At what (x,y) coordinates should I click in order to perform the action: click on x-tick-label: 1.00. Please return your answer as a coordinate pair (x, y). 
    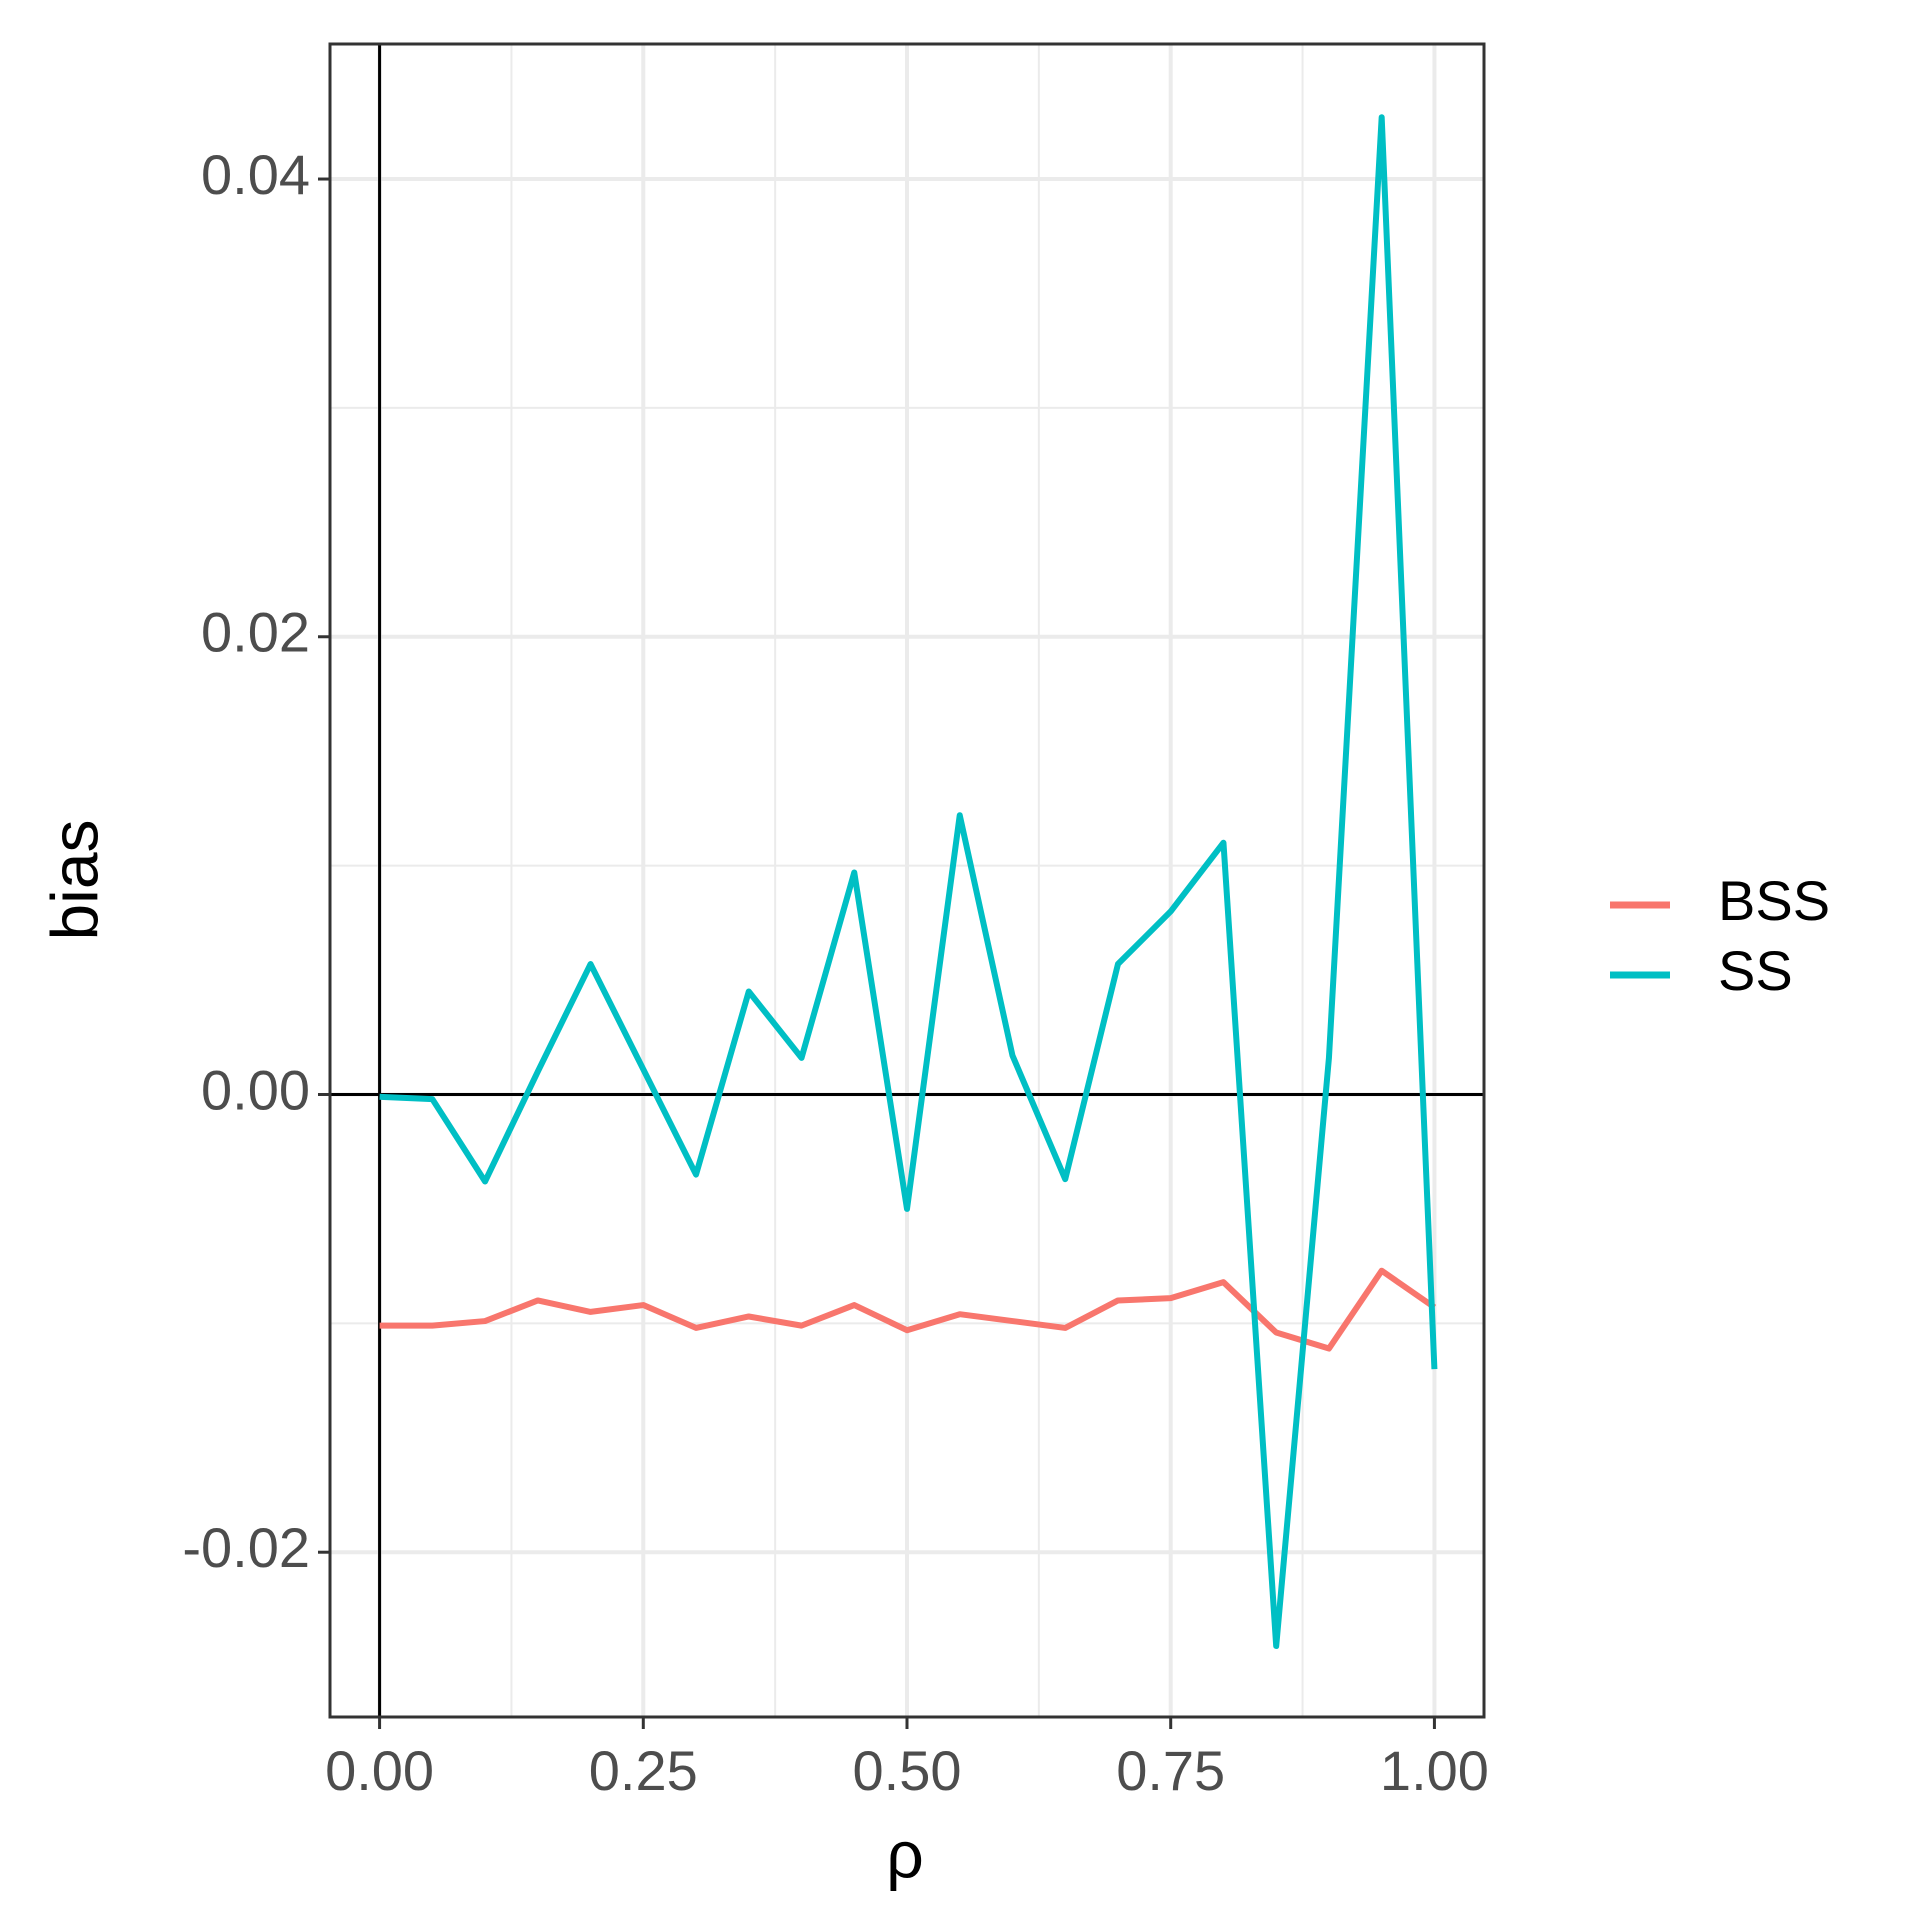
    Looking at the image, I should click on (1434, 1770).